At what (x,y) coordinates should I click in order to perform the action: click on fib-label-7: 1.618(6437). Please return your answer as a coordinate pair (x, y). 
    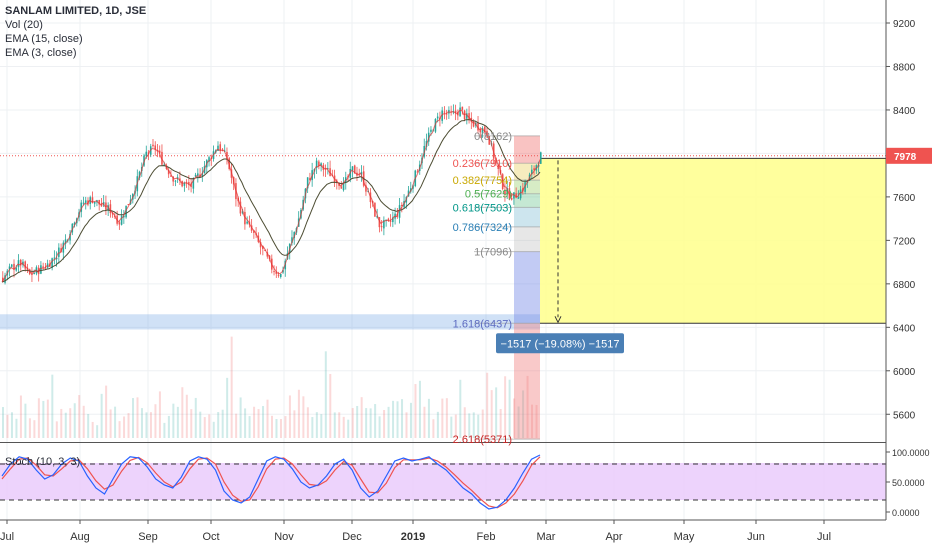
    Looking at the image, I should click on (482, 324).